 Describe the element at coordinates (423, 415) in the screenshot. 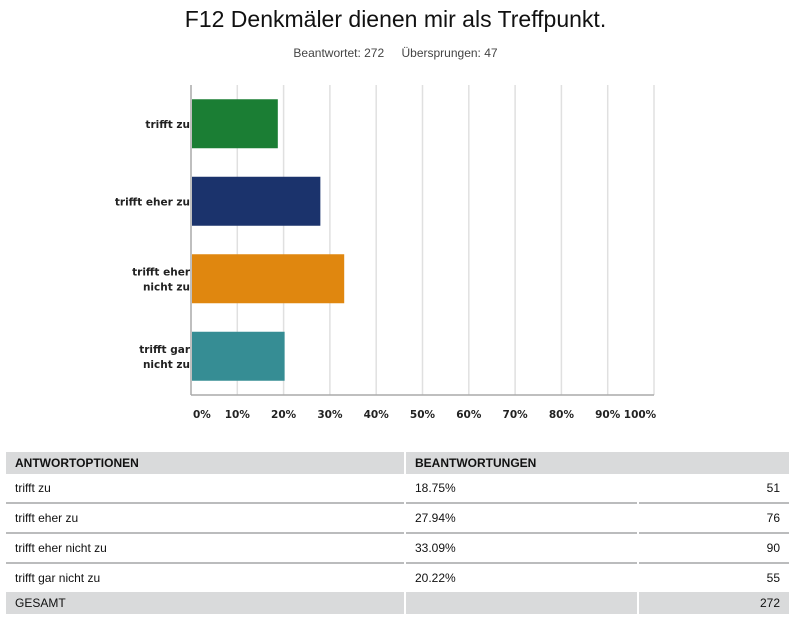

I see `x-tick-label: 50%` at that location.